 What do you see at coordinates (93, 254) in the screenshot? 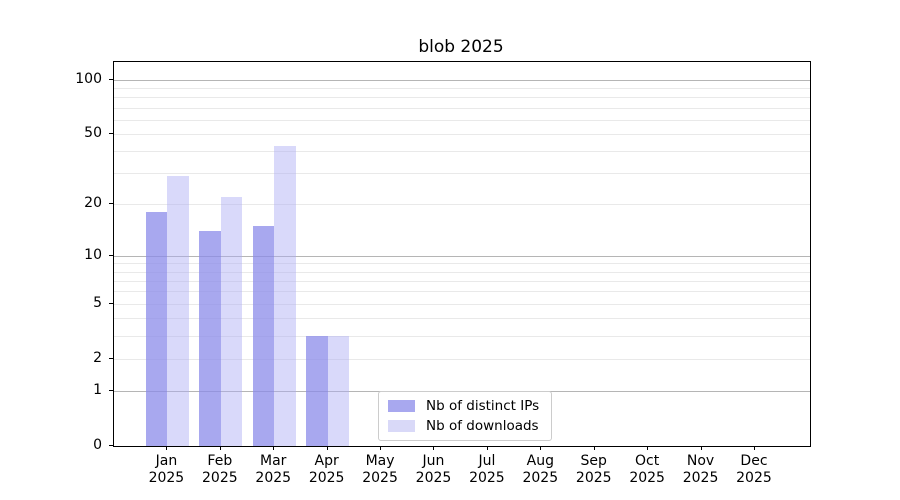
I see `y-tick-label: 10` at bounding box center [93, 254].